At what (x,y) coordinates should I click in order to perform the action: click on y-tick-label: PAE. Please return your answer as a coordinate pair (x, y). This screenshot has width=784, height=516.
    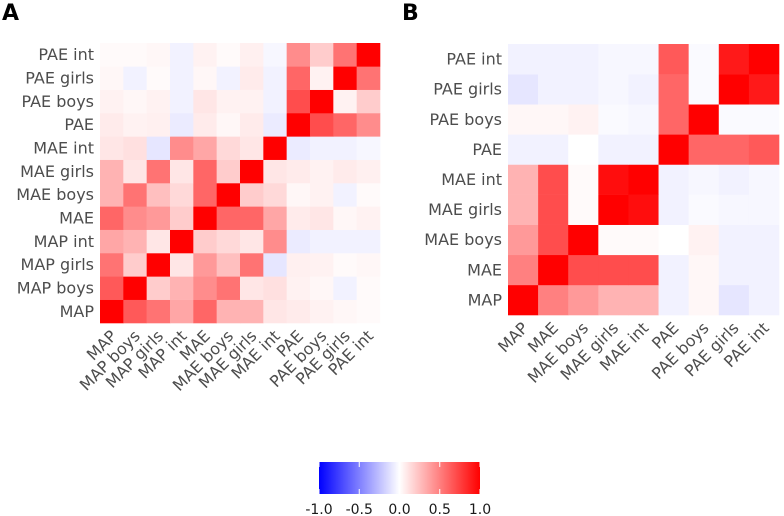
    Looking at the image, I should click on (79, 124).